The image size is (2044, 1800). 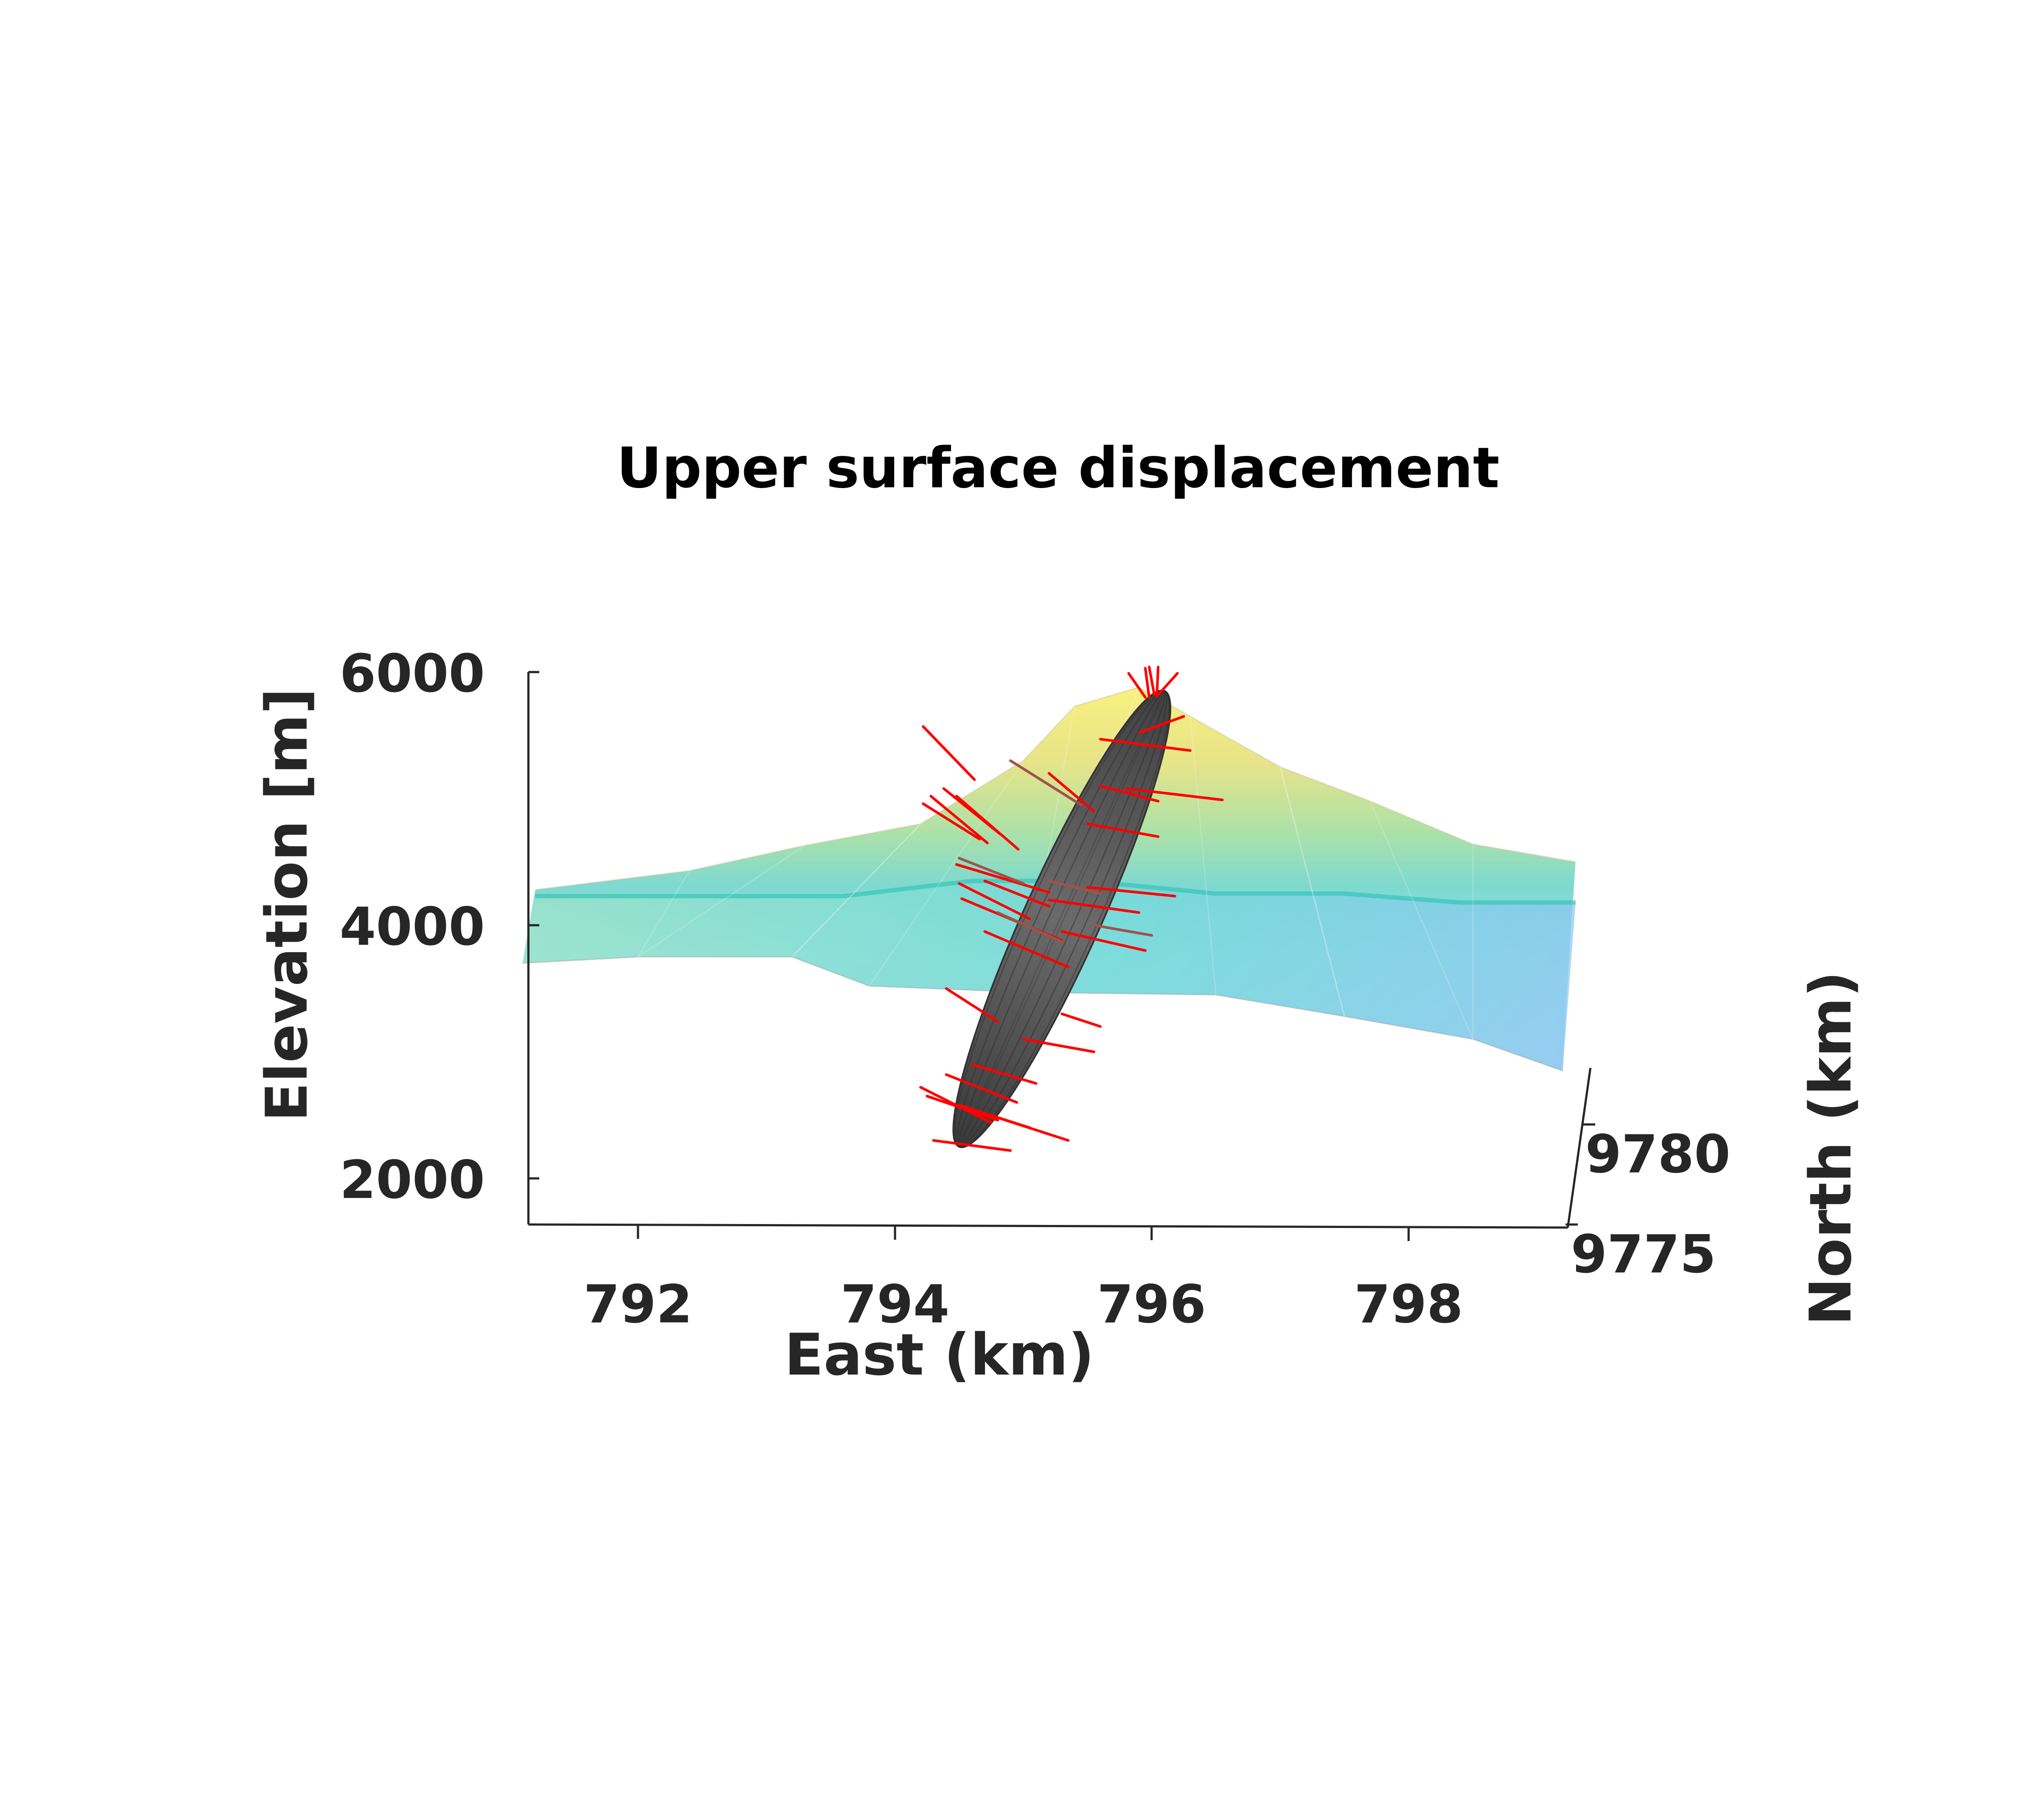 What do you see at coordinates (1048, 1226) in the screenshot?
I see `x-axis-line` at bounding box center [1048, 1226].